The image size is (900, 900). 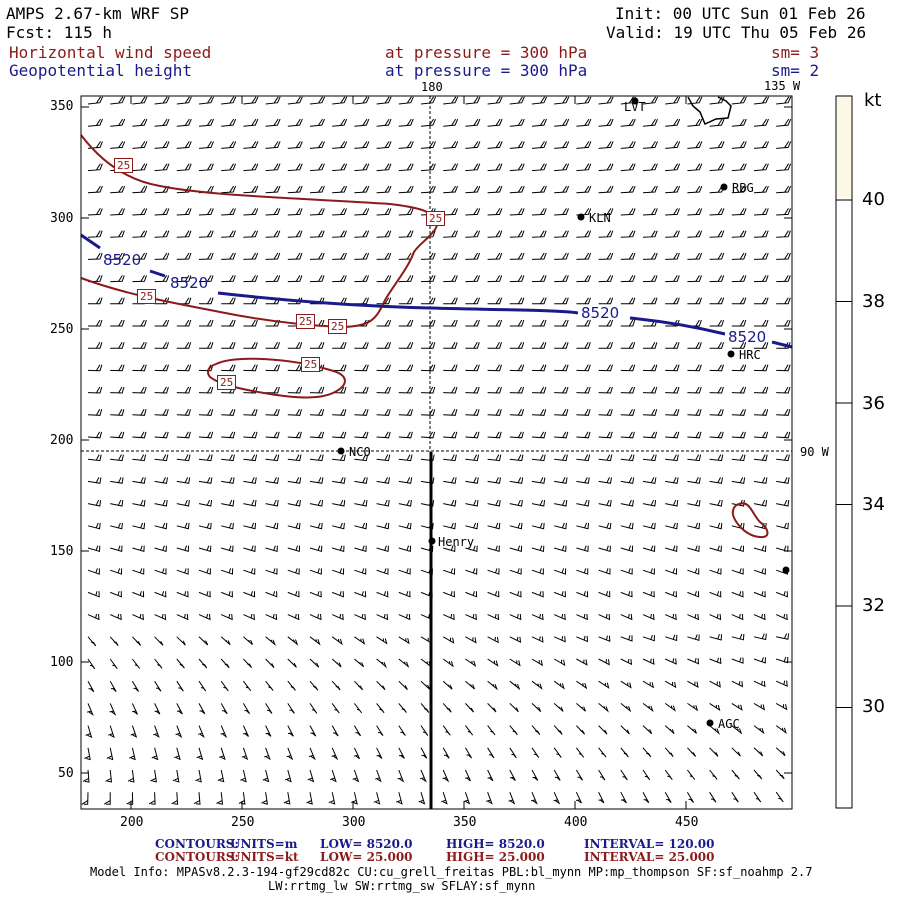 What do you see at coordinates (710, 723) in the screenshot?
I see `station-agc` at bounding box center [710, 723].